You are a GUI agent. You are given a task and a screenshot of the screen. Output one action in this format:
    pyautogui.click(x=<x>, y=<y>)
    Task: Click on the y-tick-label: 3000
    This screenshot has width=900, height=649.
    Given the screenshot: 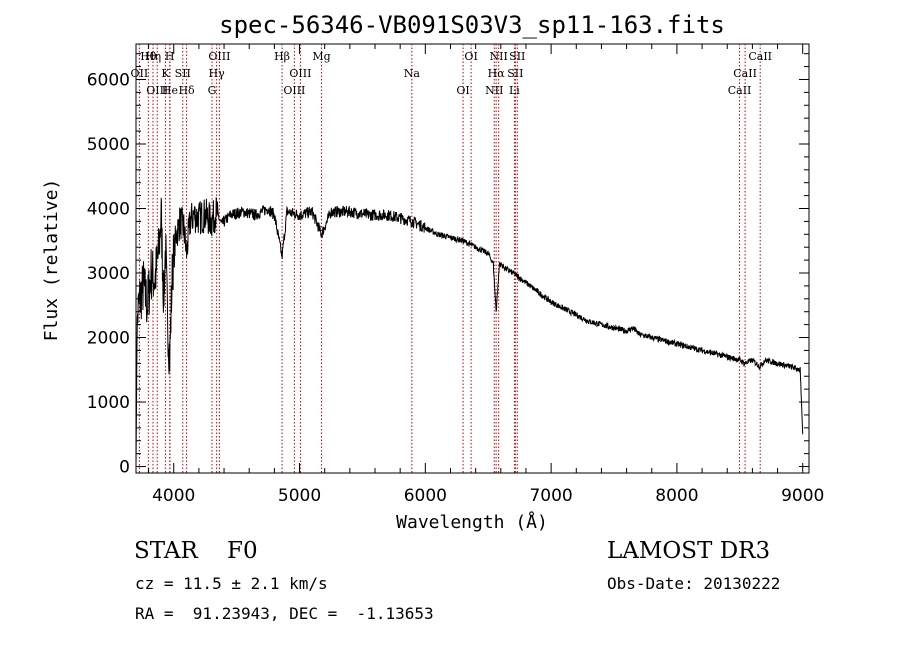 What is the action you would take?
    pyautogui.click(x=108, y=274)
    